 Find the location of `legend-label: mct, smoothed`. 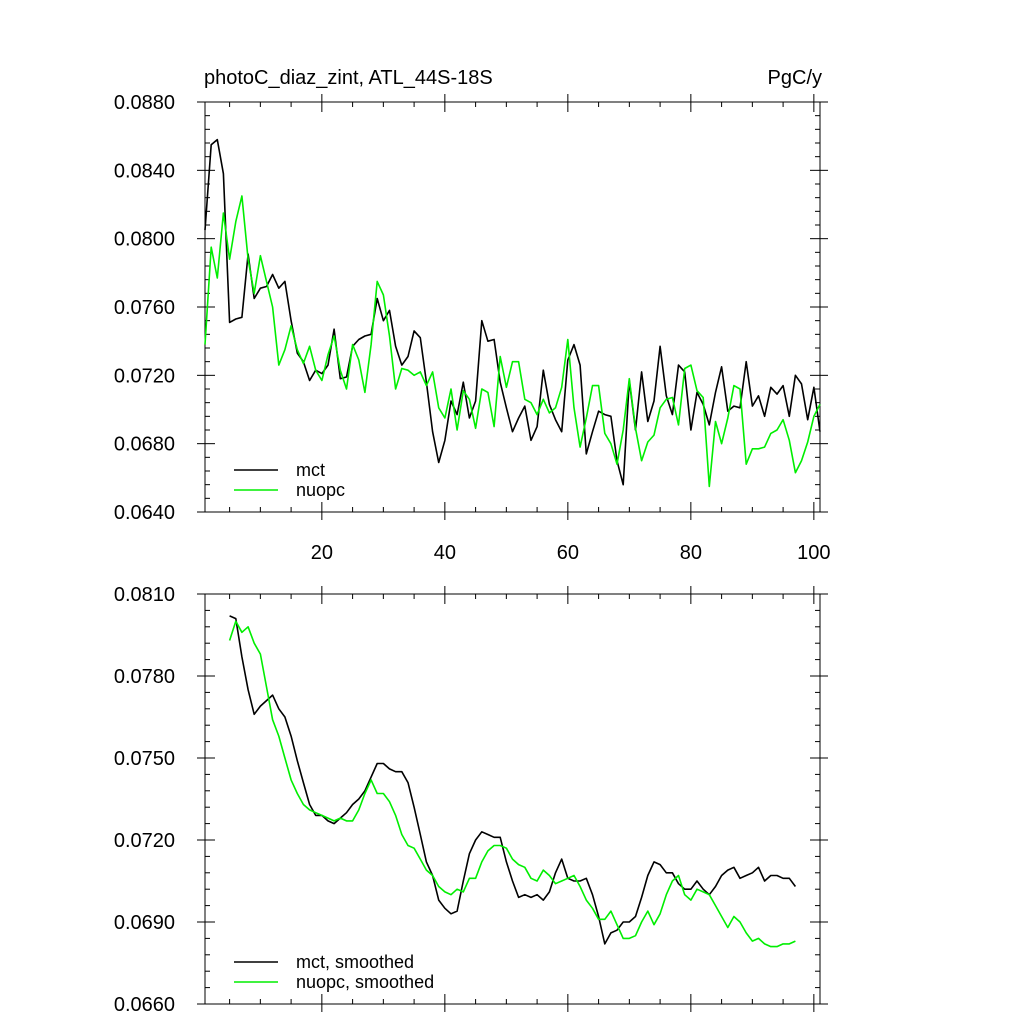

legend-label: mct, smoothed is located at coordinates (355, 962).